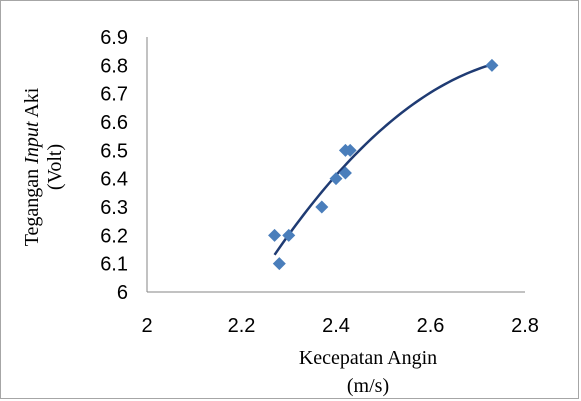 The width and height of the screenshot is (581, 401). Describe the element at coordinates (114, 165) in the screenshot. I see `y-tick-labels: 6 6.1 6.2 6.3 6.4 6.5 6.6 6.7 6.8 6.9` at that location.